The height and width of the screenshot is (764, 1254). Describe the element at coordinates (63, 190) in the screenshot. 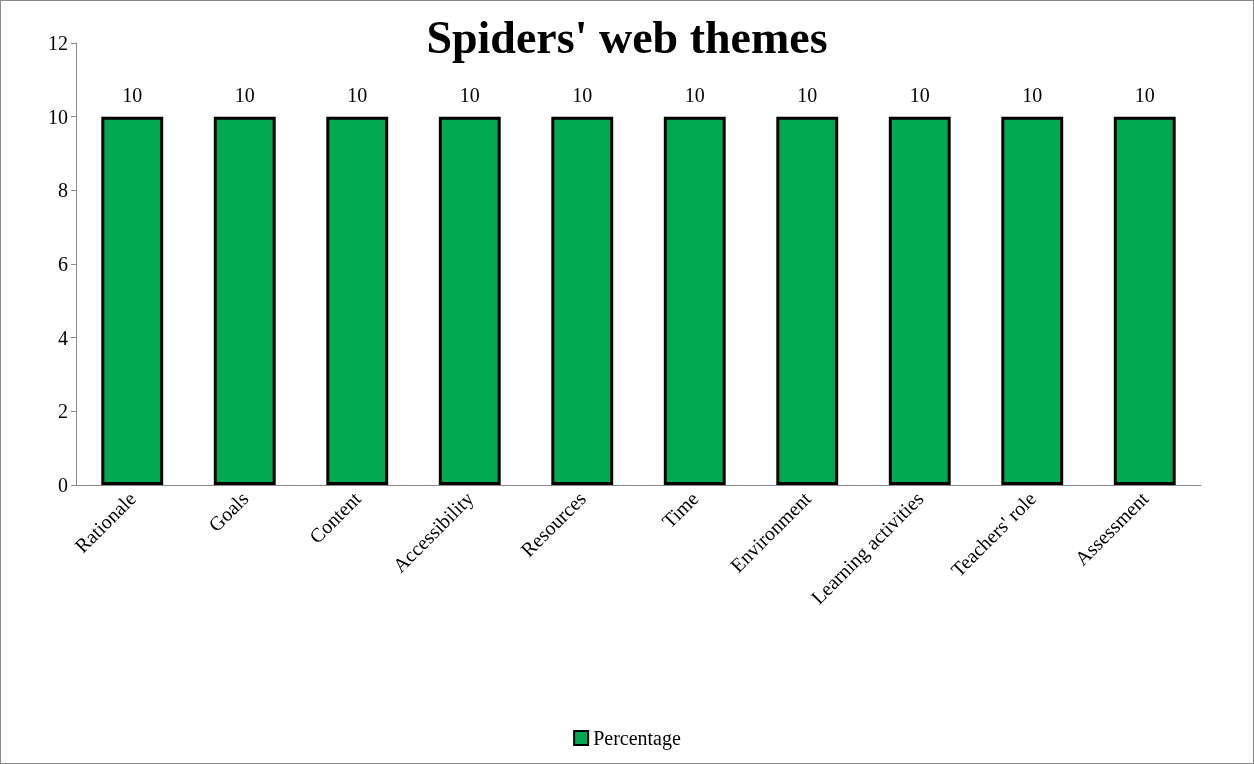

I see `y-tick-label: 8` at that location.